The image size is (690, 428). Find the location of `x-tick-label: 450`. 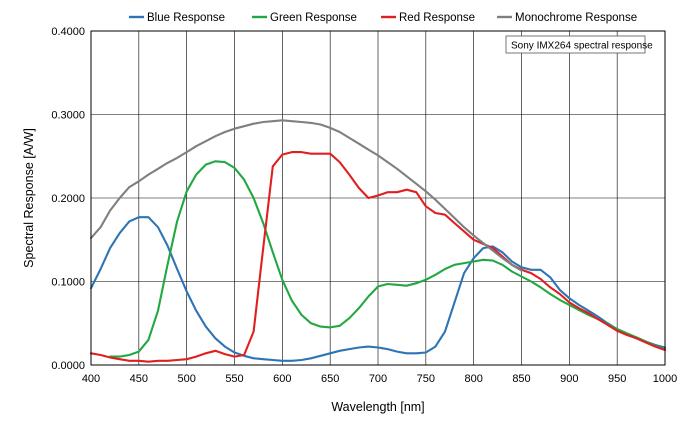

x-tick-label: 450 is located at coordinates (139, 379).